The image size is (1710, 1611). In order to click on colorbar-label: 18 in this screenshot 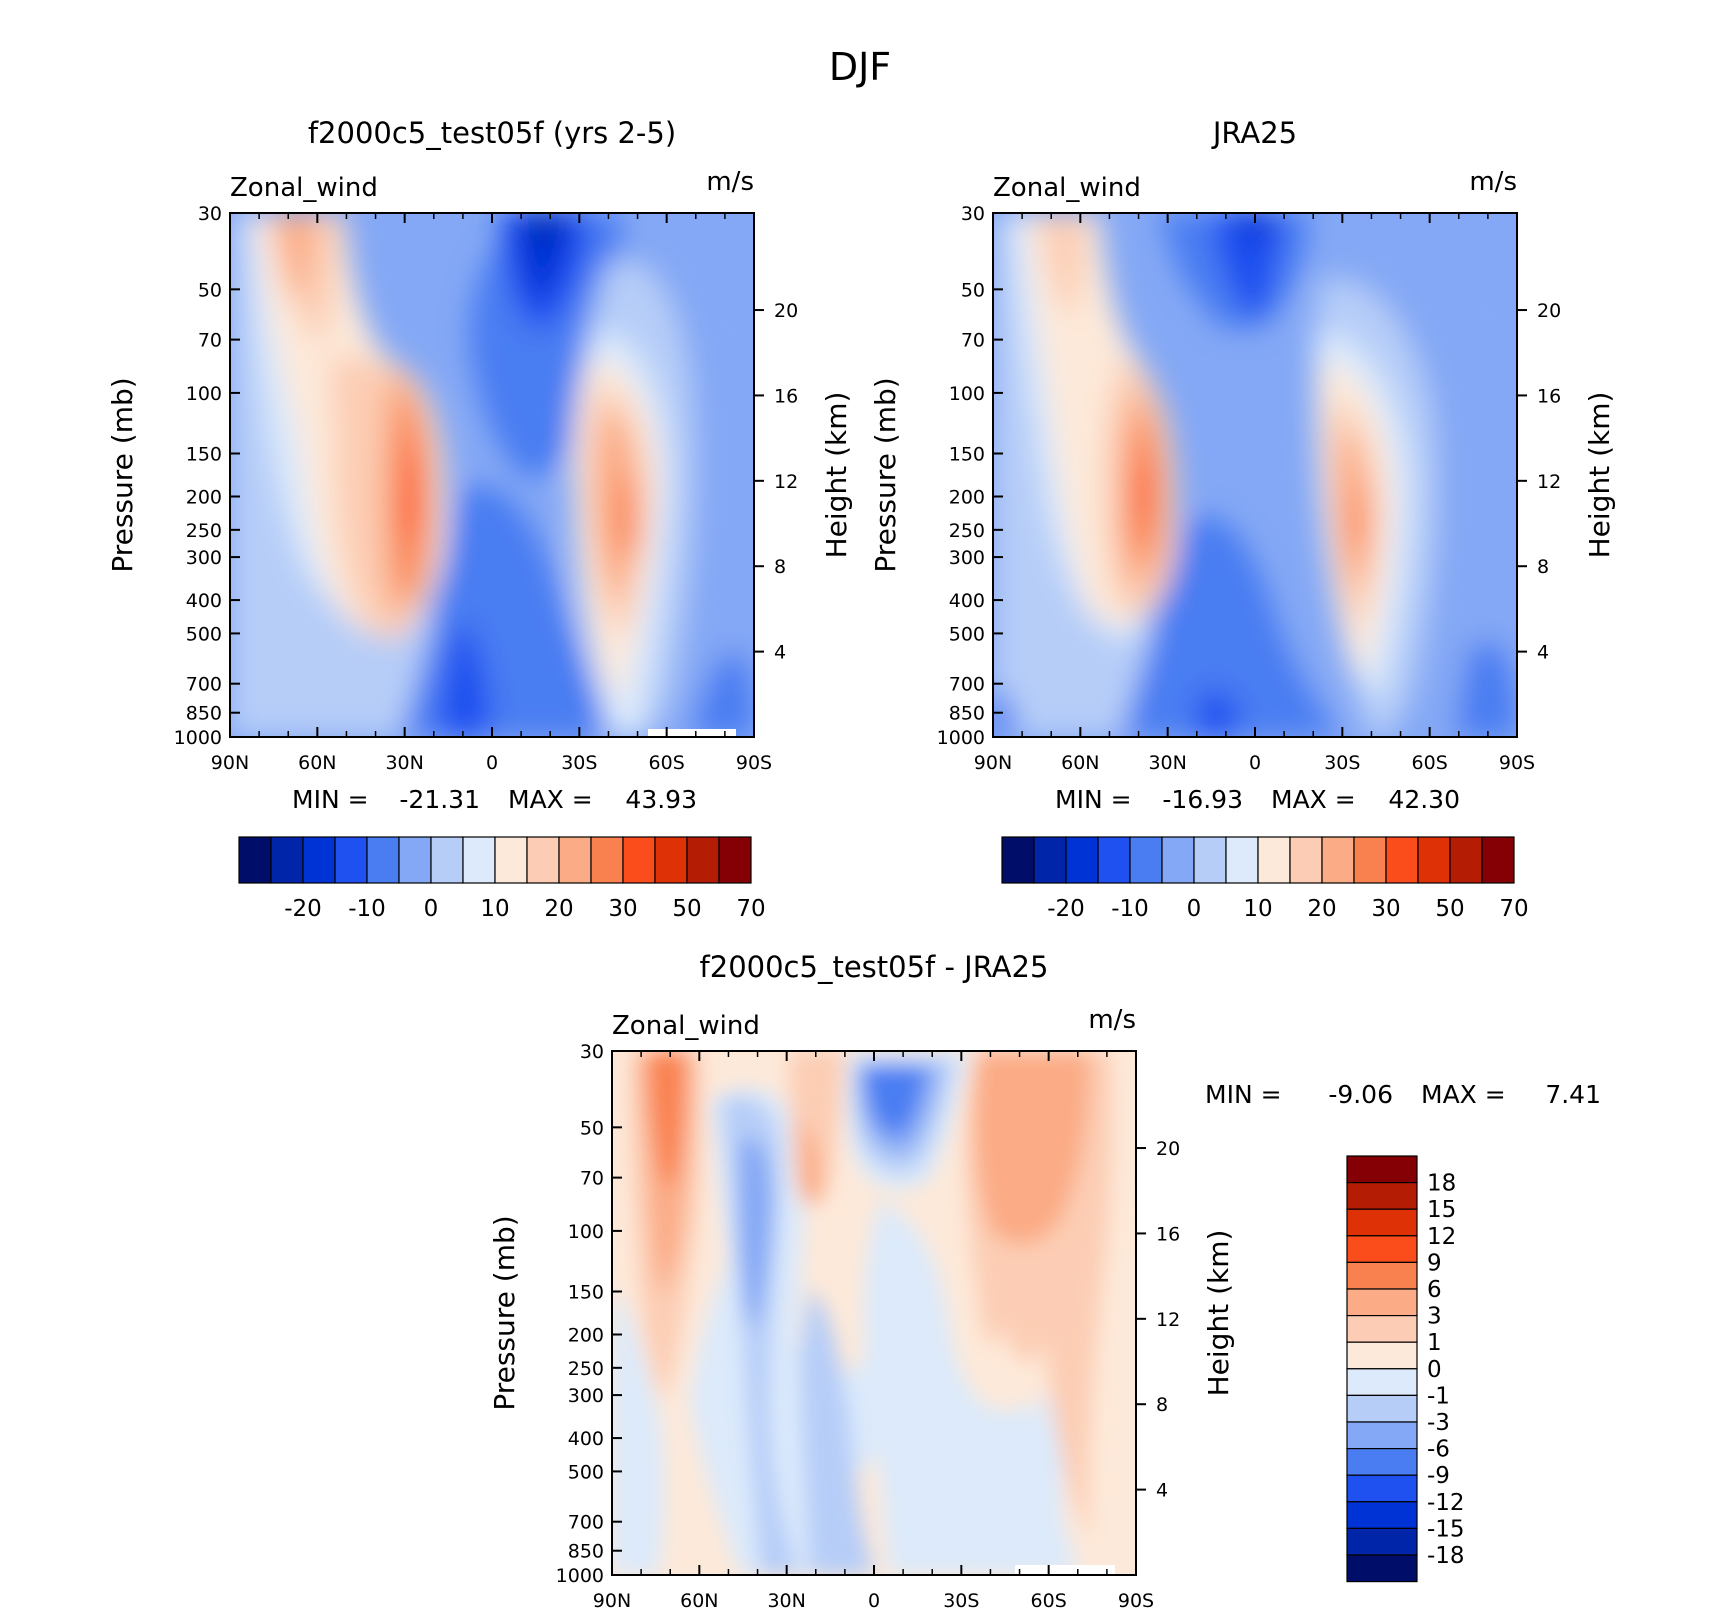, I will do `click(1441, 1184)`.